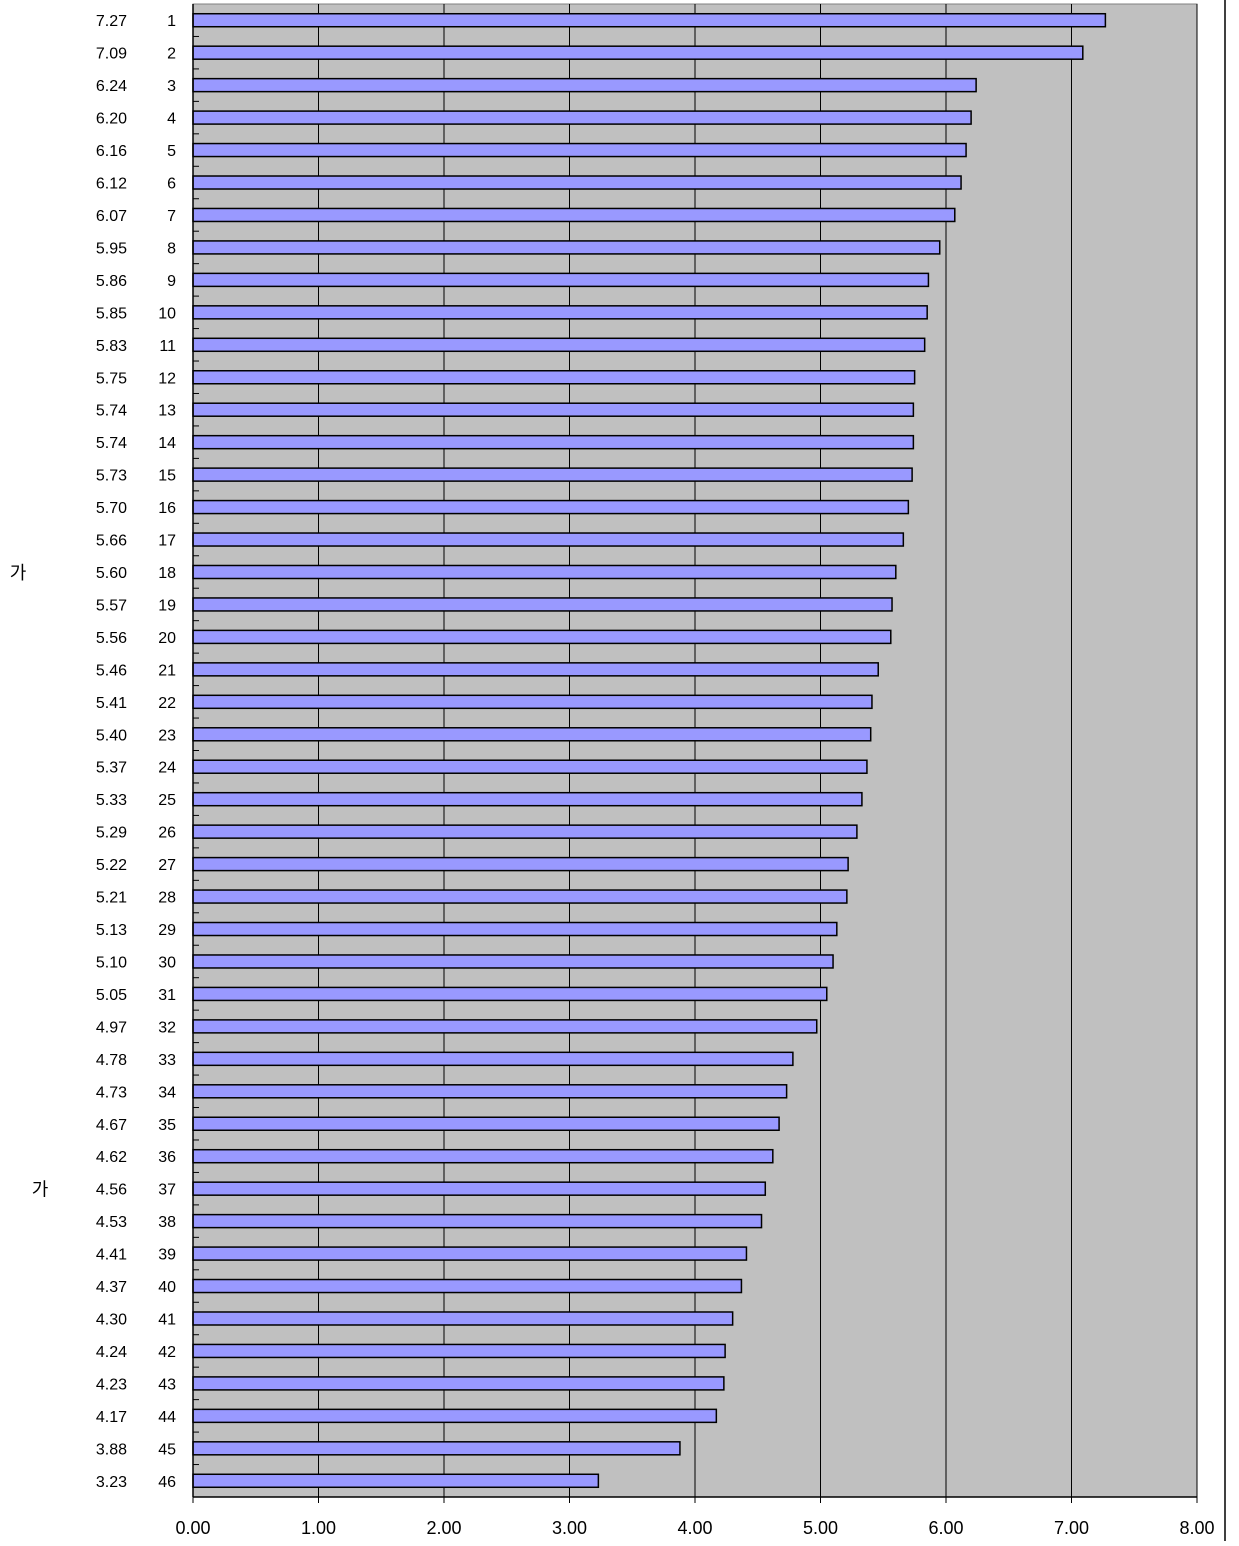 The width and height of the screenshot is (1239, 1546). What do you see at coordinates (111, 962) in the screenshot?
I see `value-label: 5.10` at bounding box center [111, 962].